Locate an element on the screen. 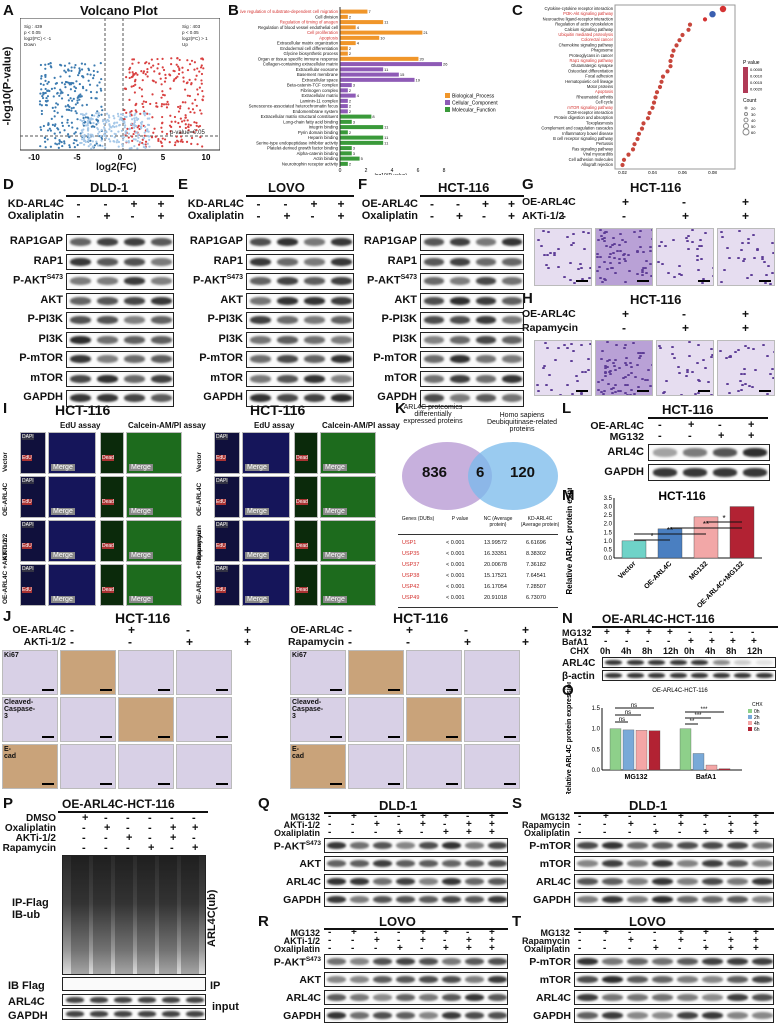  row-label: OE-ARL4C +Rapamycin is located at coordinates (199, 567).